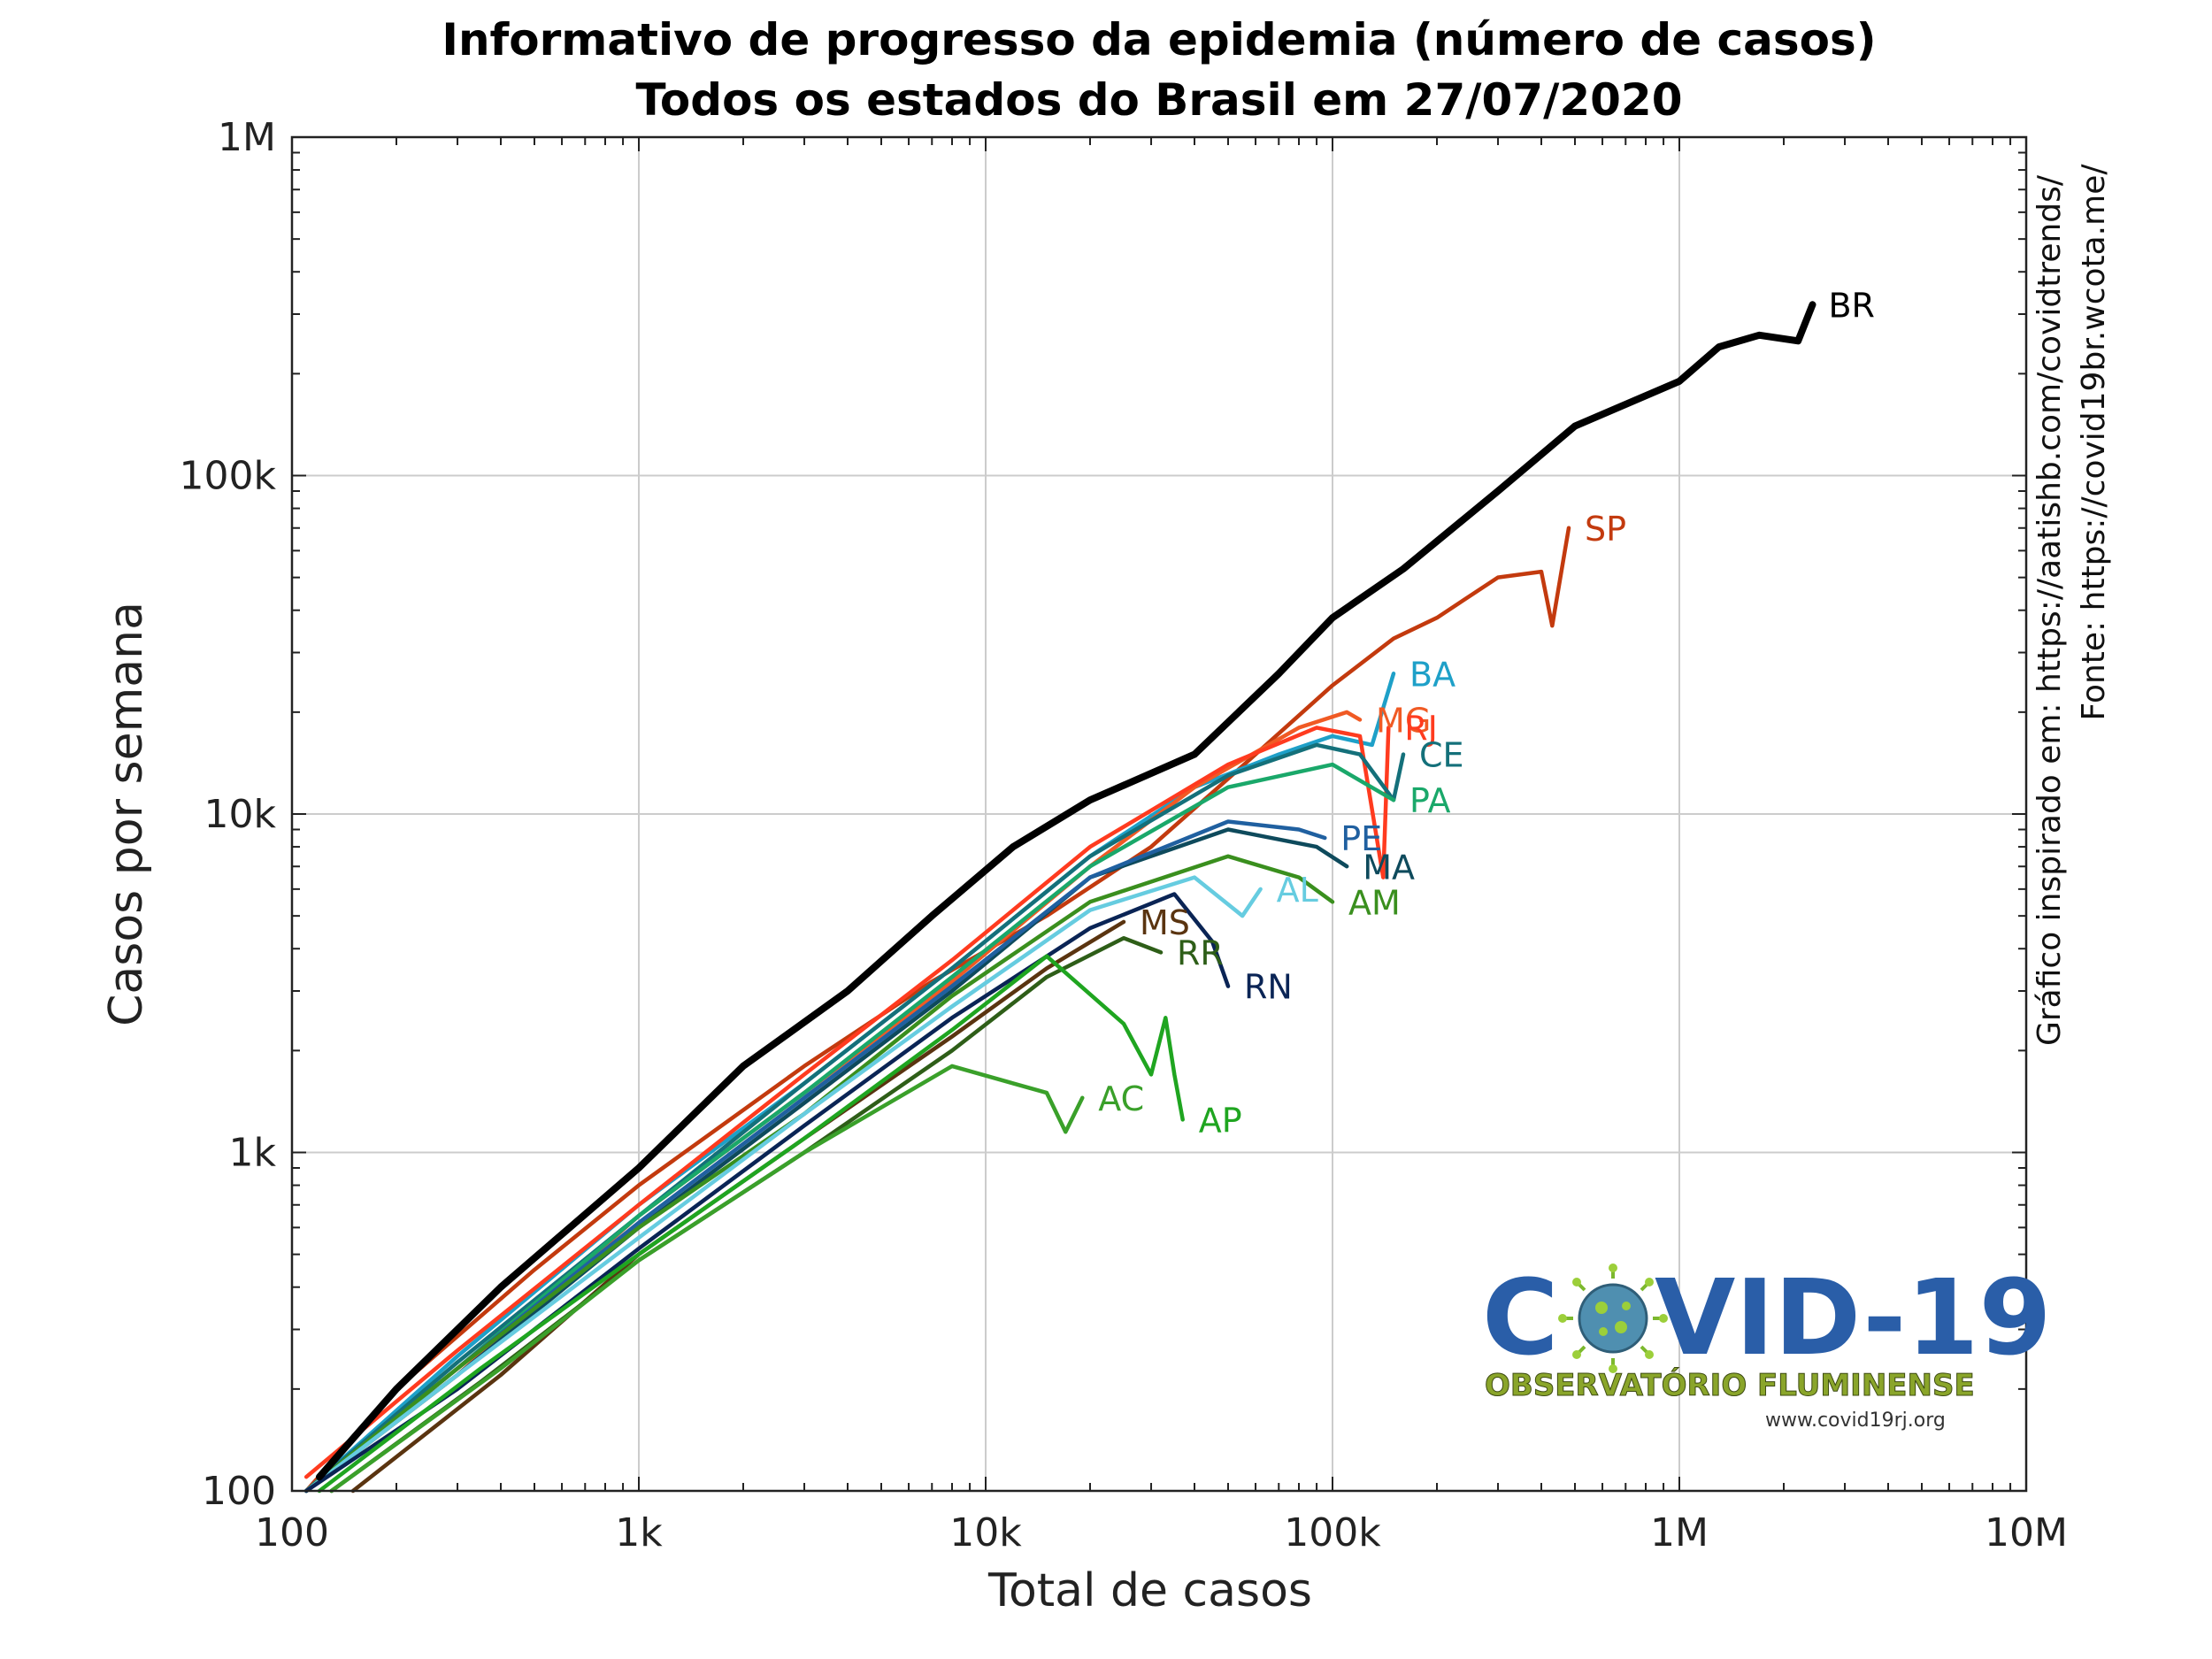  I want to click on y-tick-label: 100k, so click(228, 477).